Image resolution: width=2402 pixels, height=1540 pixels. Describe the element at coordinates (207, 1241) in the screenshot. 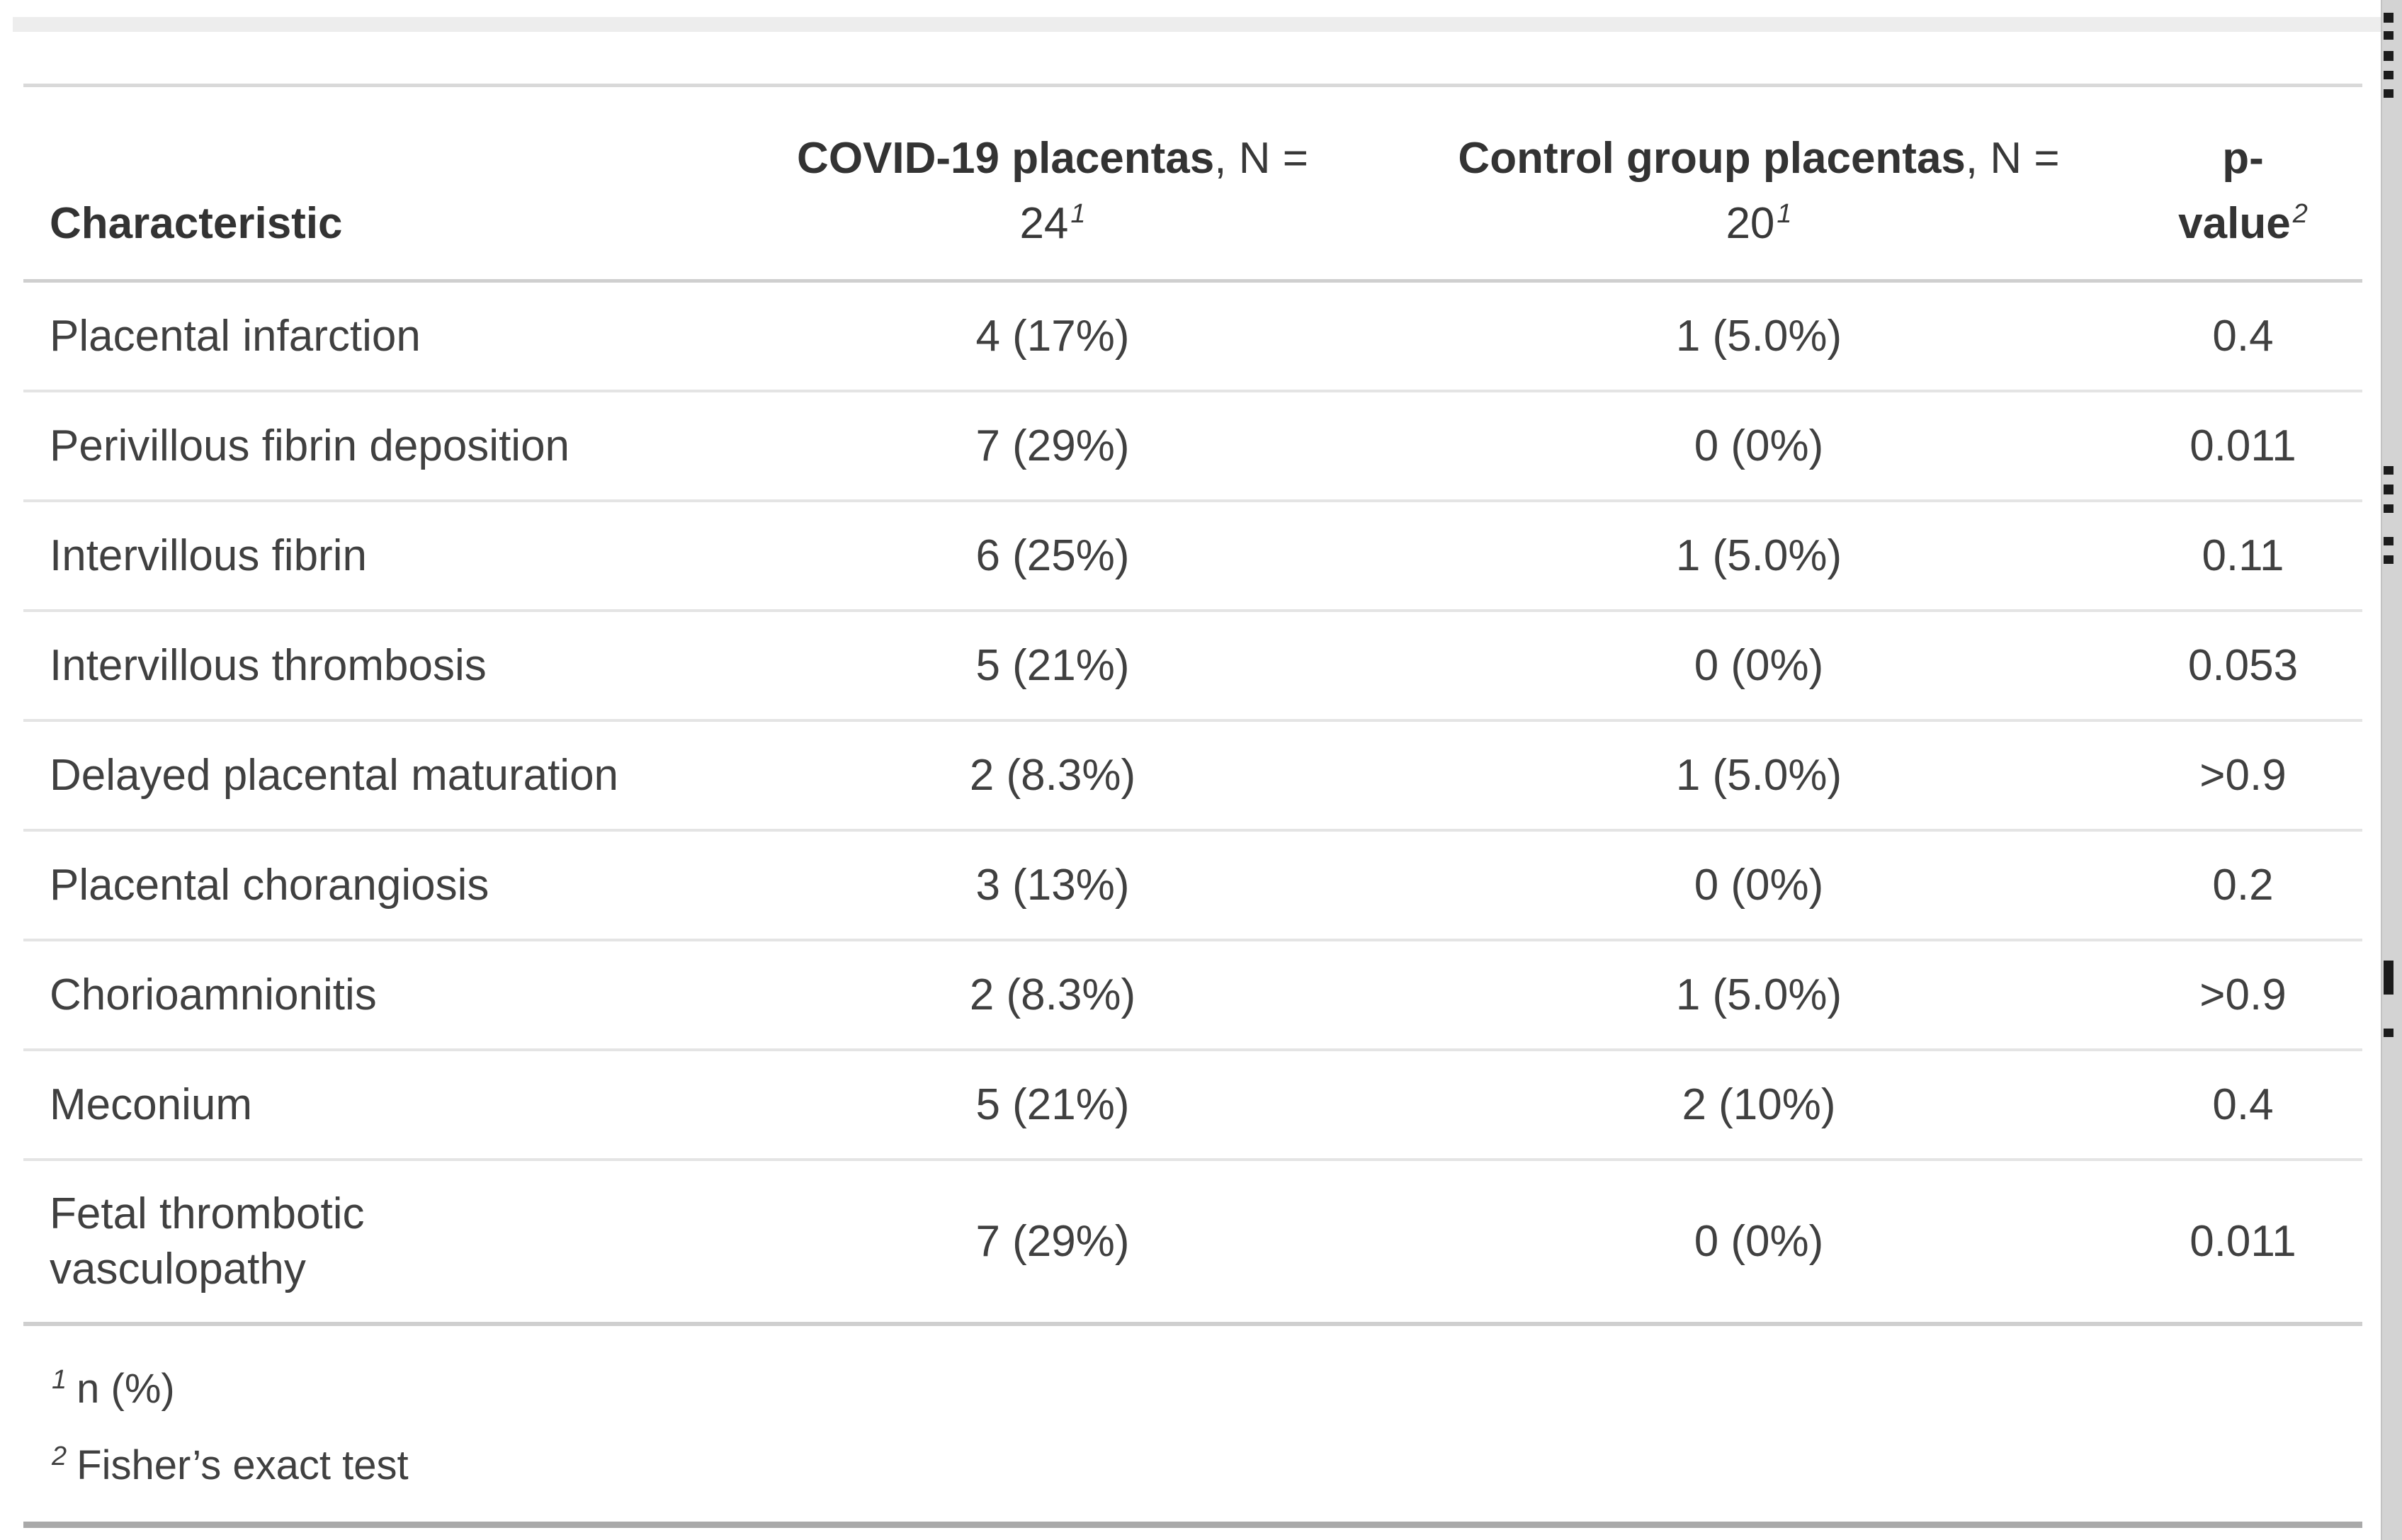

I see `characteristic-text: Fetal thrombotic vasculopathy` at that location.